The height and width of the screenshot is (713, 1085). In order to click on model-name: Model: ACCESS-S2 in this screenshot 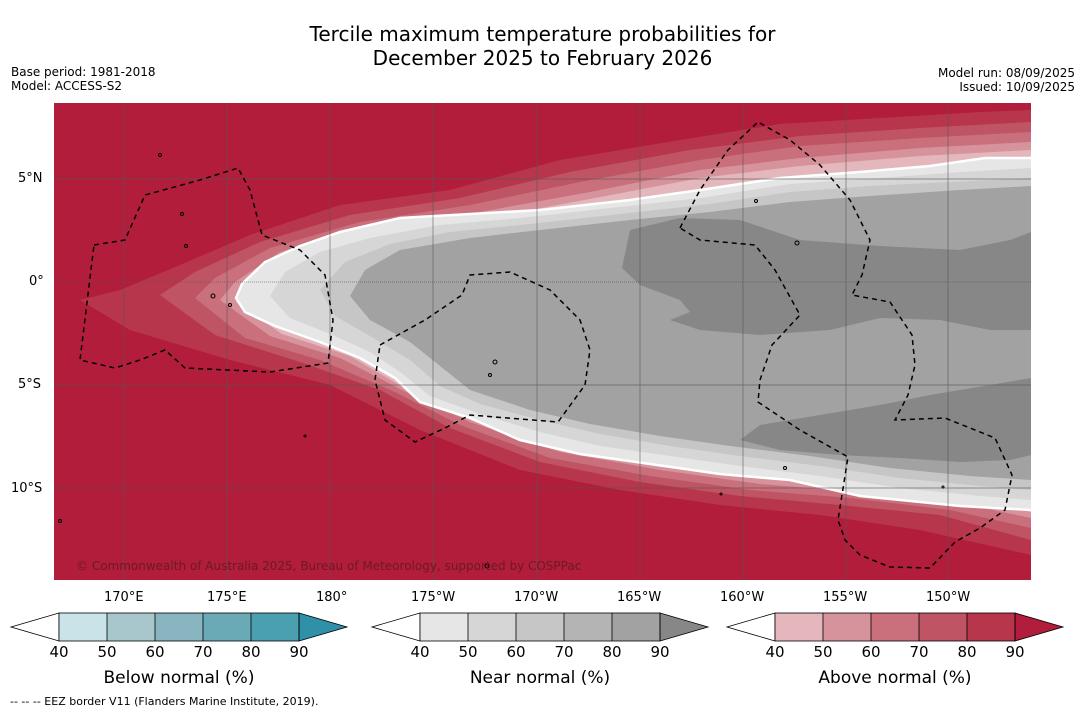, I will do `click(67, 86)`.